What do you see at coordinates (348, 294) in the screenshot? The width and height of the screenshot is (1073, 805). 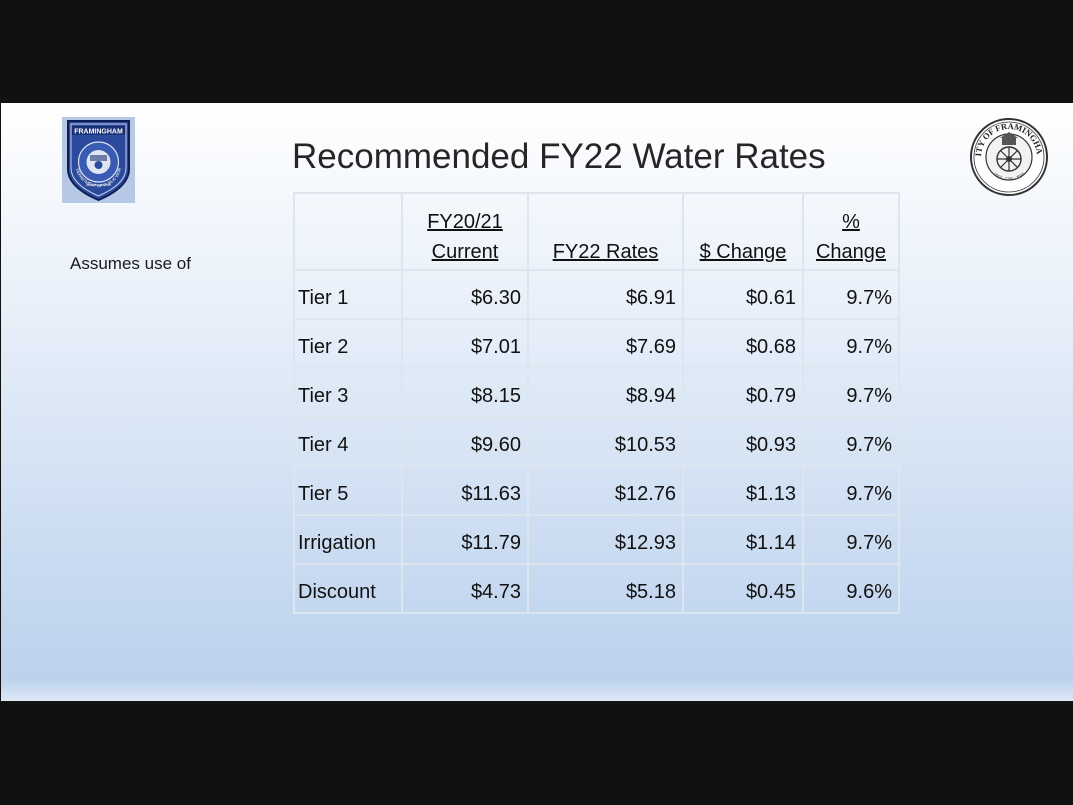 I see `row-label: Tier 1` at bounding box center [348, 294].